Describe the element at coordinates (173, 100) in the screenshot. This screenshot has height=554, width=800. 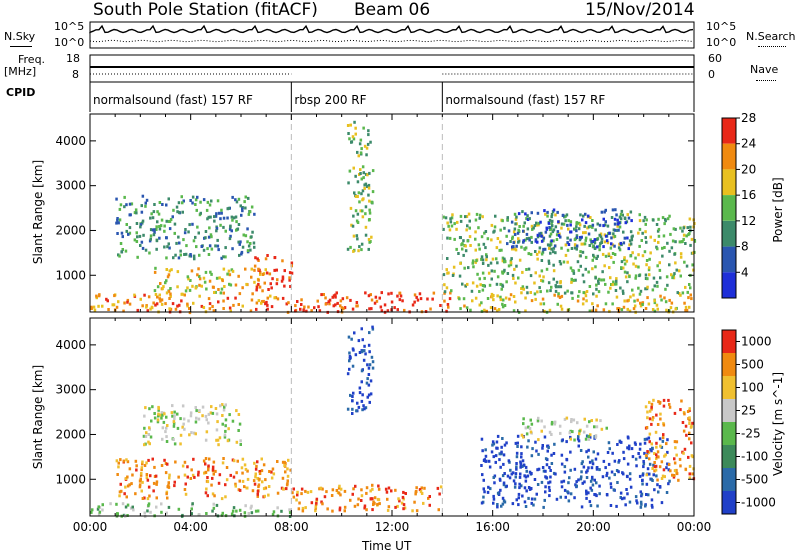
I see `cpid-segment-label: normalsound (fast) 157 RF` at that location.